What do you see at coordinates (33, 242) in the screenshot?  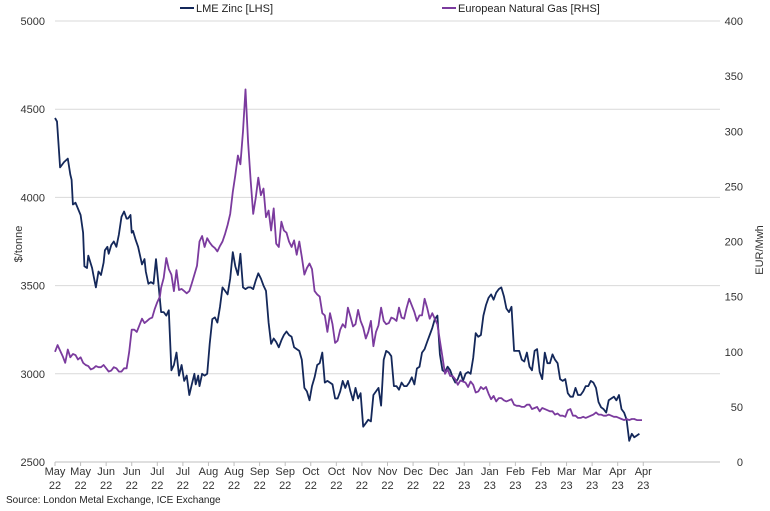 I see `left-axis: 2500 3000 3500 4000 4500 5000` at bounding box center [33, 242].